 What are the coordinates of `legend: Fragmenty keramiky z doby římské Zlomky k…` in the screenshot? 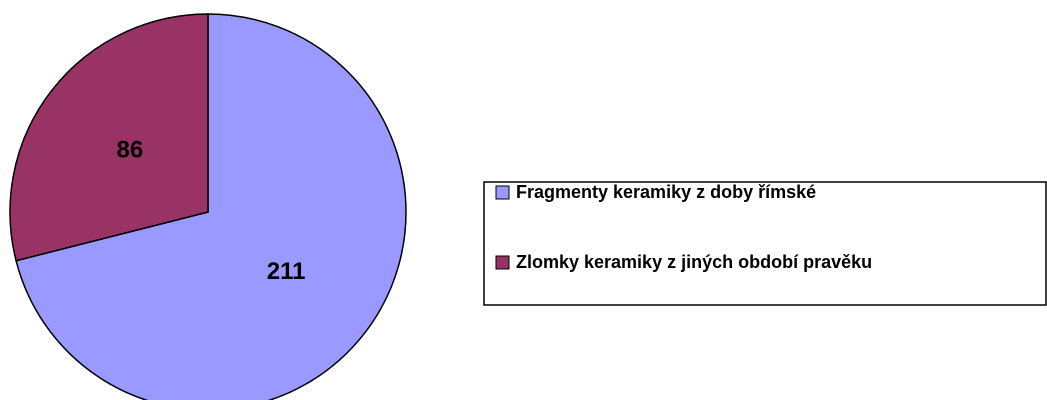 It's located at (683, 227).